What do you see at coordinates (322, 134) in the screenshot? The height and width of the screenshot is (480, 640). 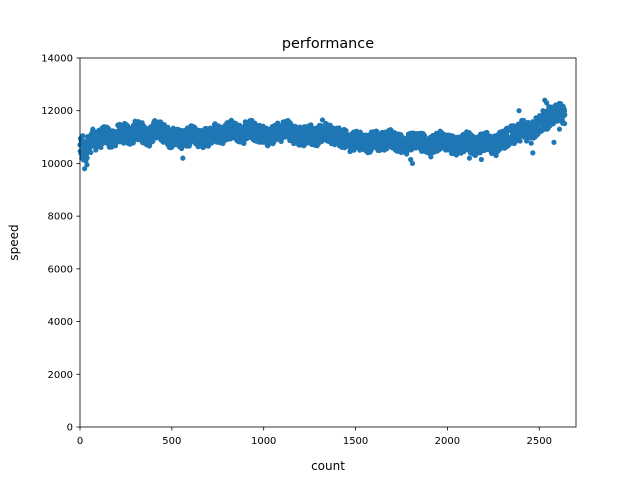 I see `scatter-points` at bounding box center [322, 134].